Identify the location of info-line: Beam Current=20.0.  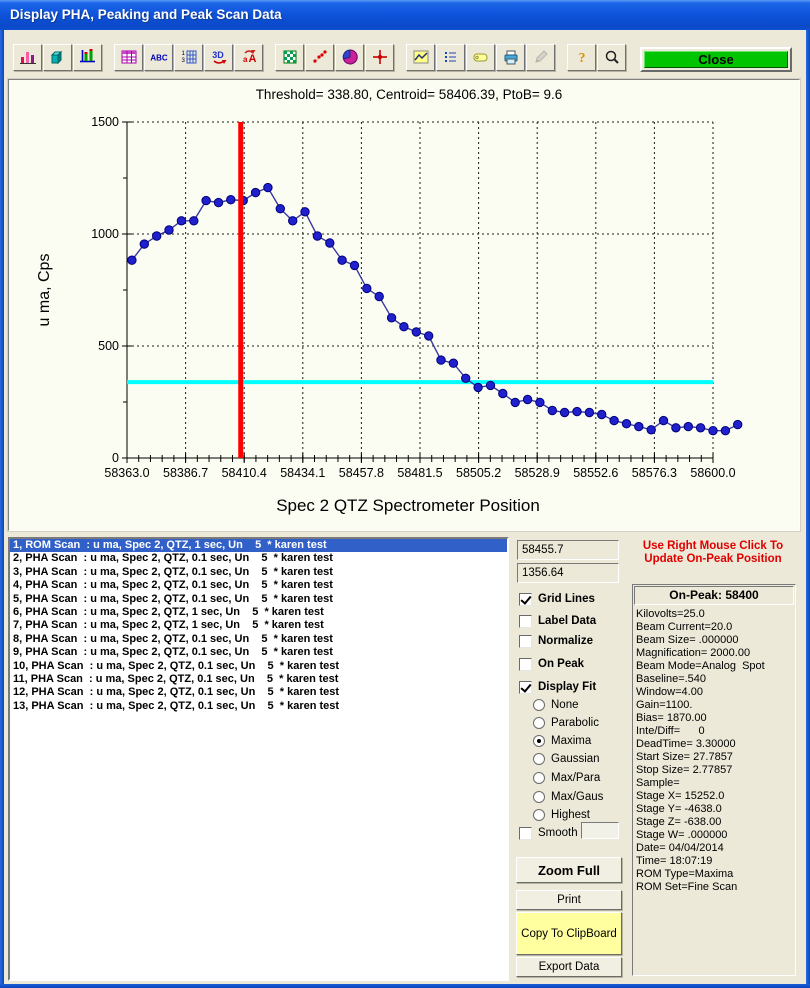
(684, 627).